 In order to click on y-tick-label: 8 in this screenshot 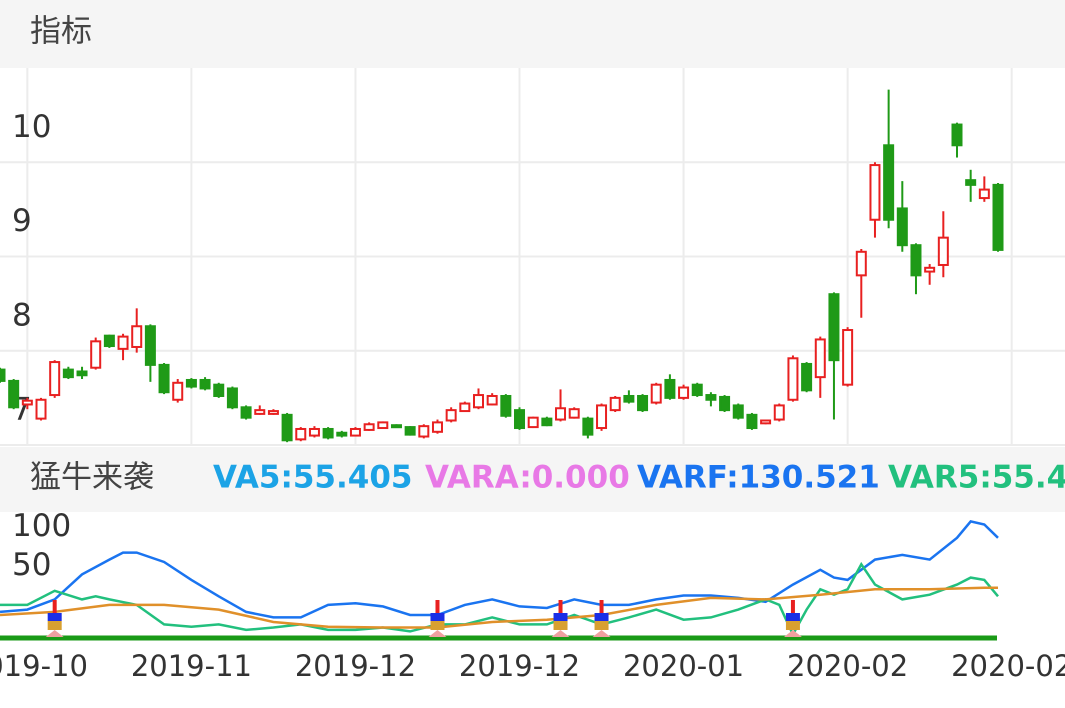, I will do `click(22, 315)`.